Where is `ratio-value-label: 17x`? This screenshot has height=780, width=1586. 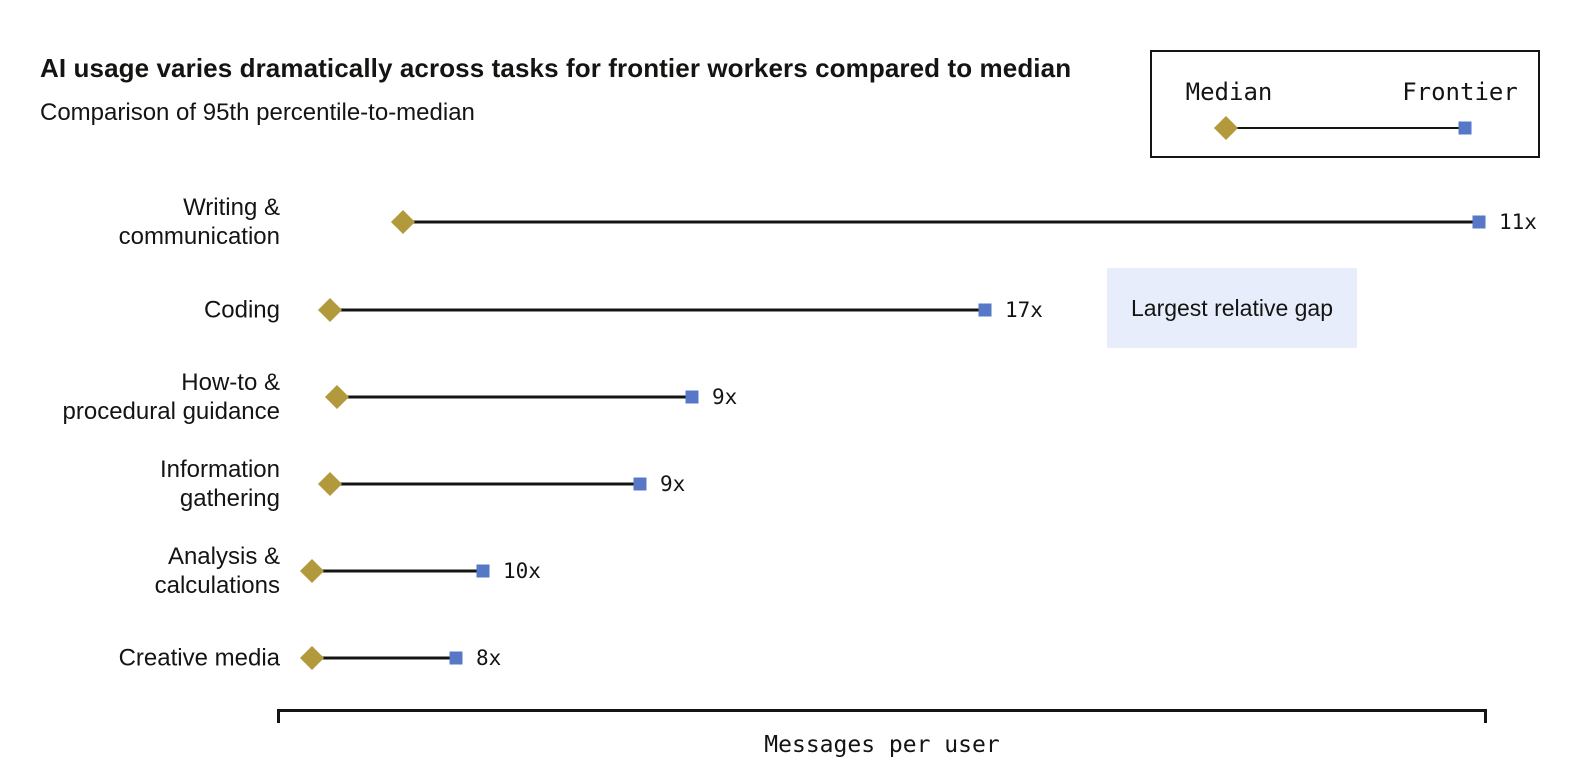
ratio-value-label: 17x is located at coordinates (1024, 310).